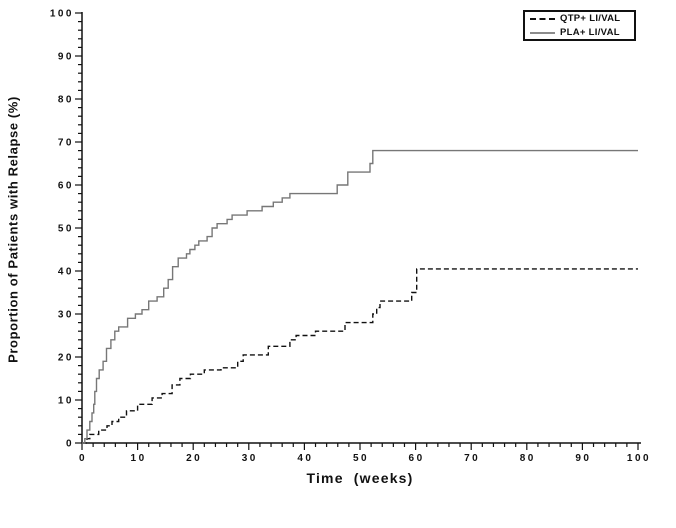 The height and width of the screenshot is (528, 676). I want to click on y-tick-label: 100, so click(62, 14).